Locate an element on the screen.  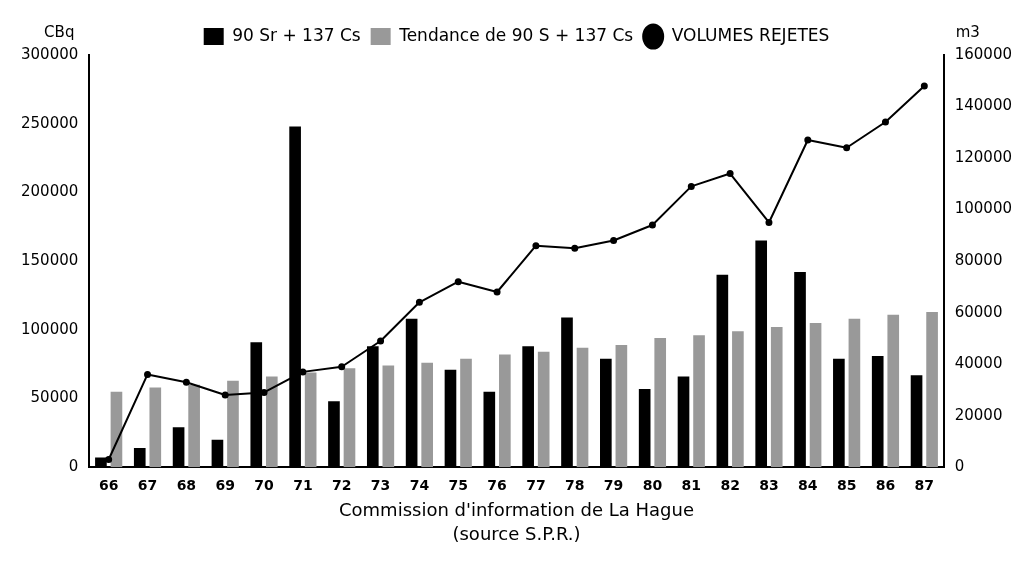
x-tick-label: 72 is located at coordinates (341, 485).